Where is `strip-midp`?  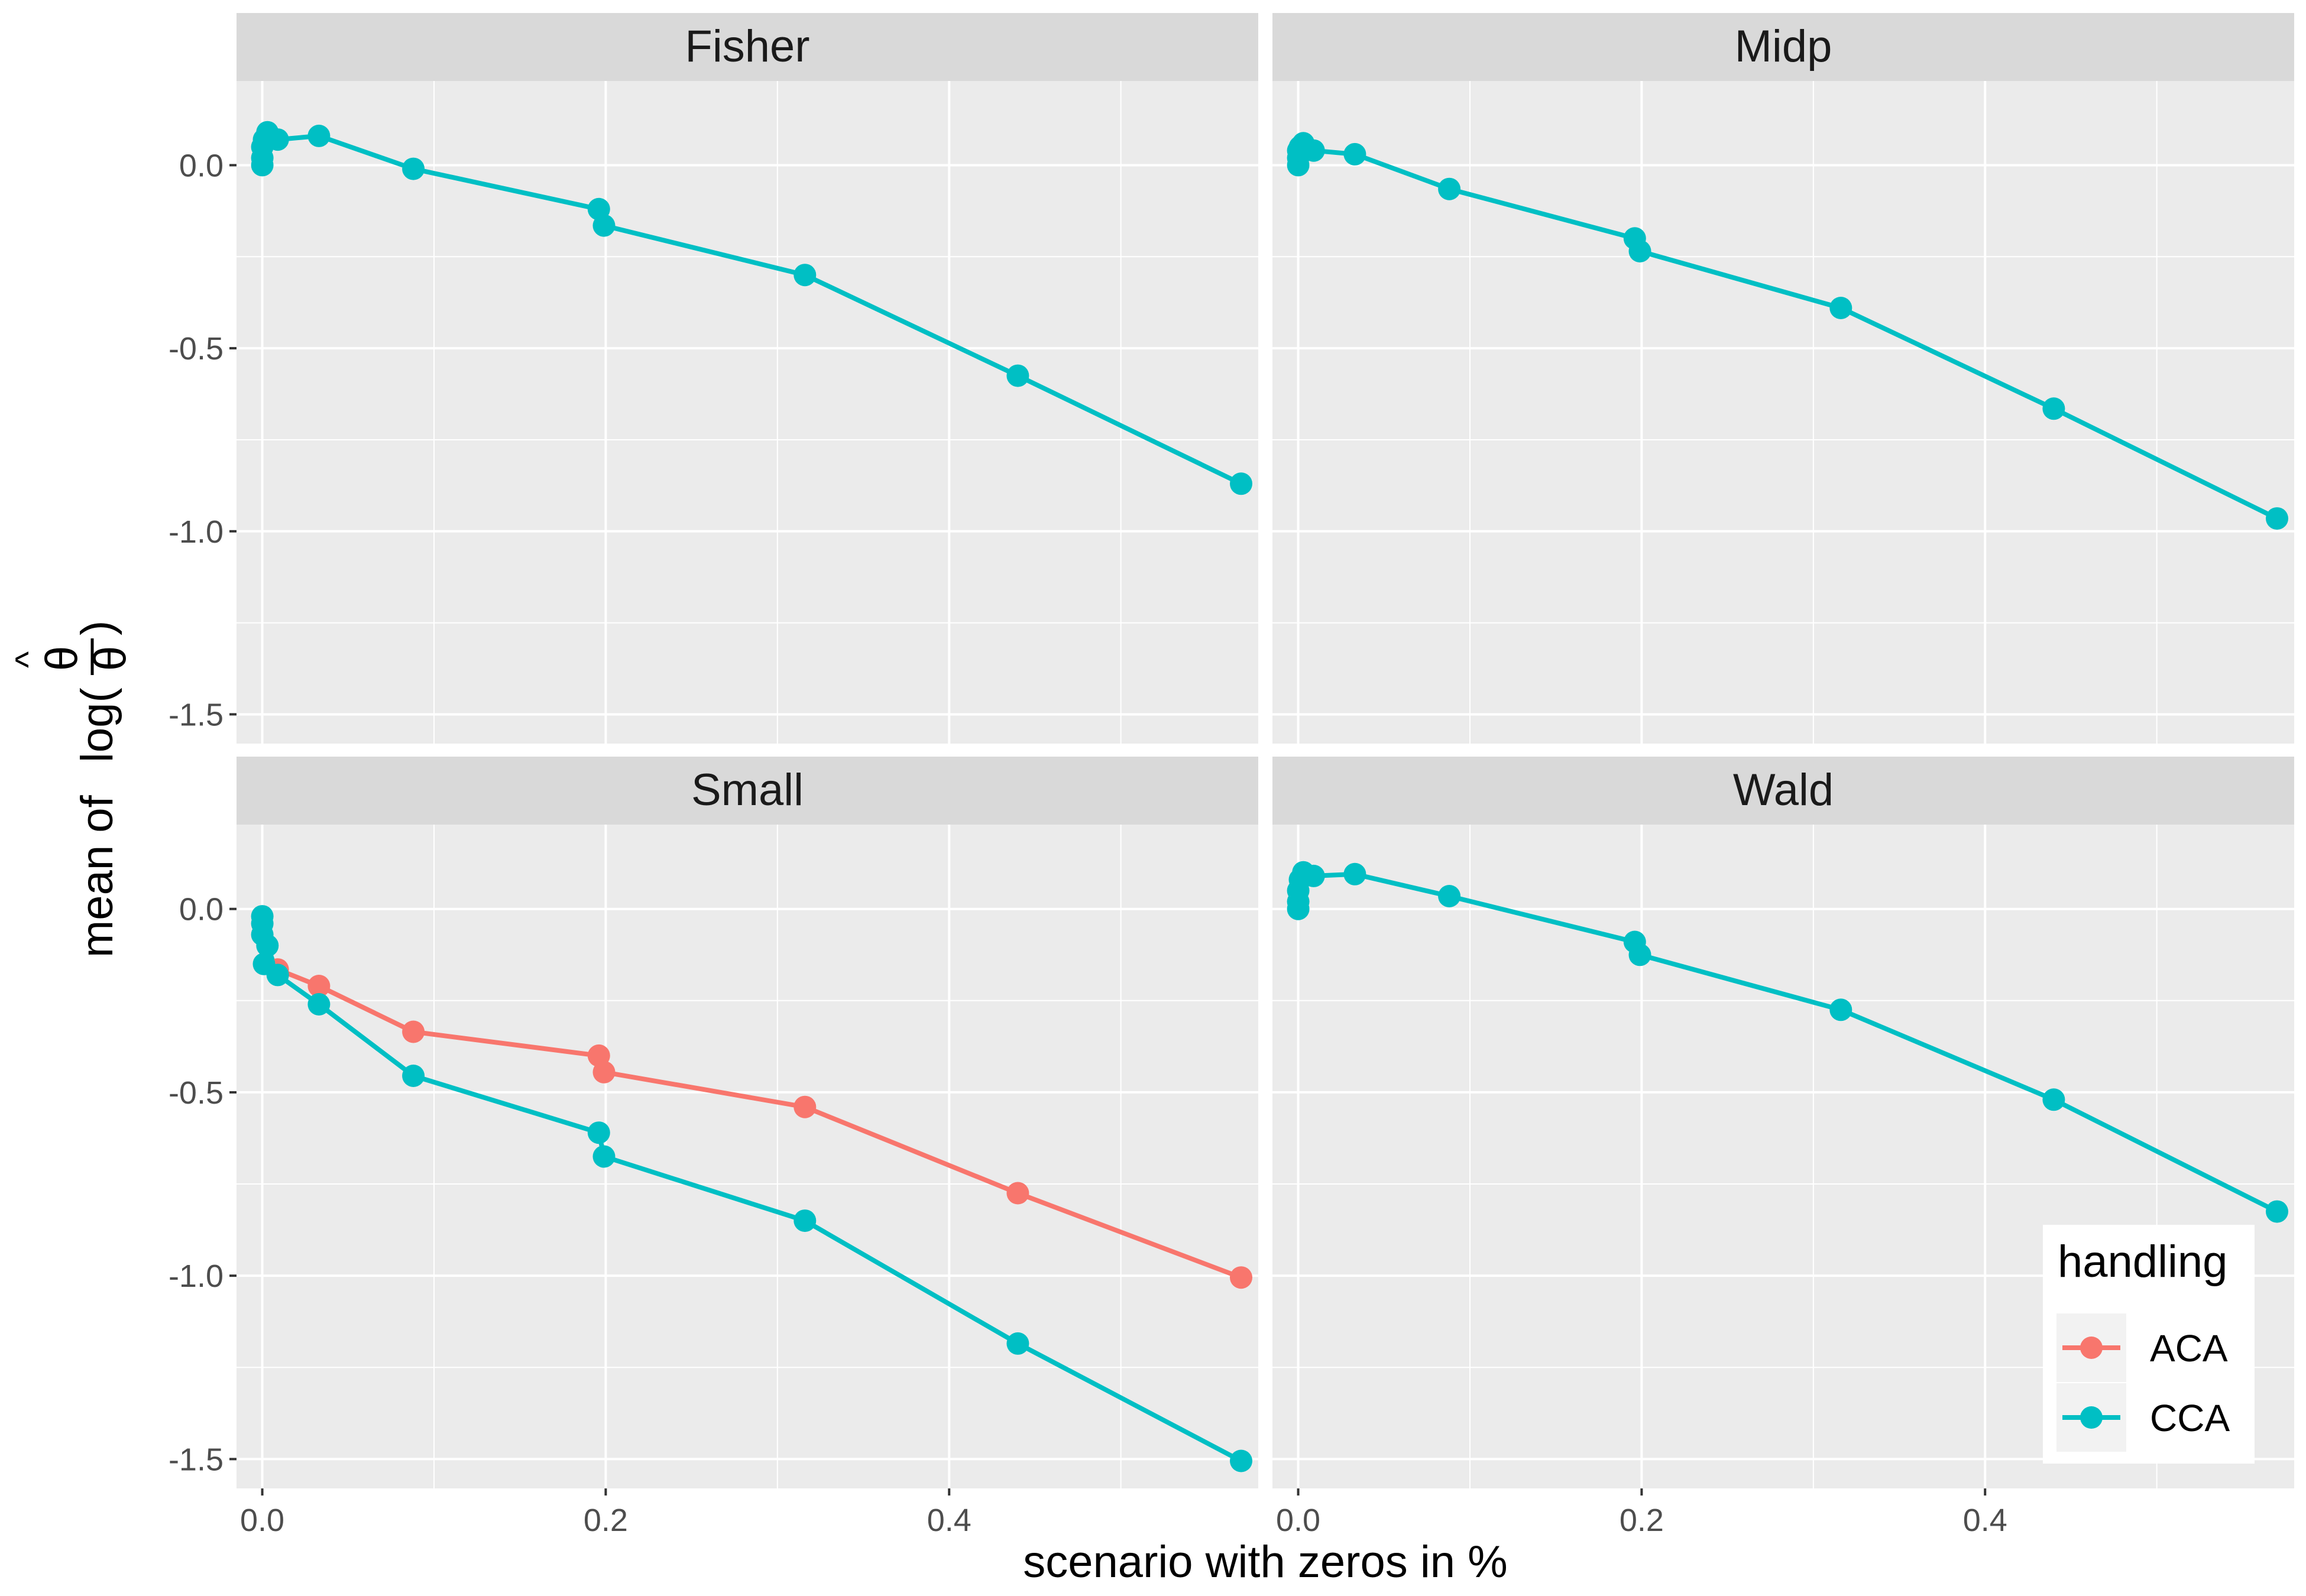
strip-midp is located at coordinates (1783, 47).